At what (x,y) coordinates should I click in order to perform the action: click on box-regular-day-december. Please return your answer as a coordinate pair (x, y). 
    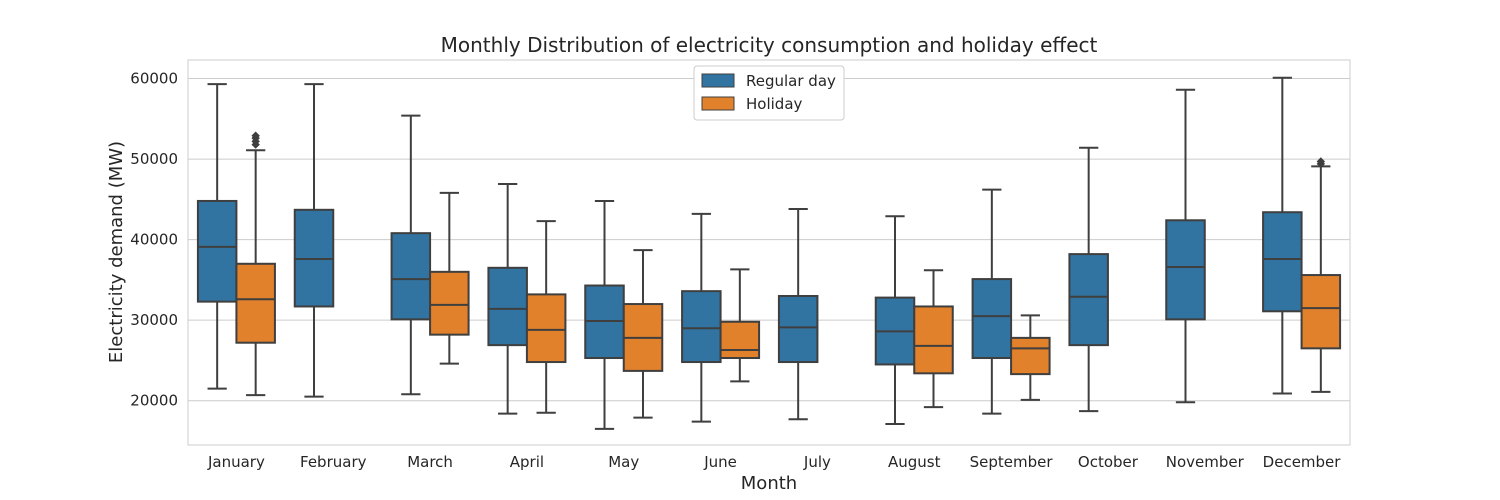
    Looking at the image, I should click on (1282, 235).